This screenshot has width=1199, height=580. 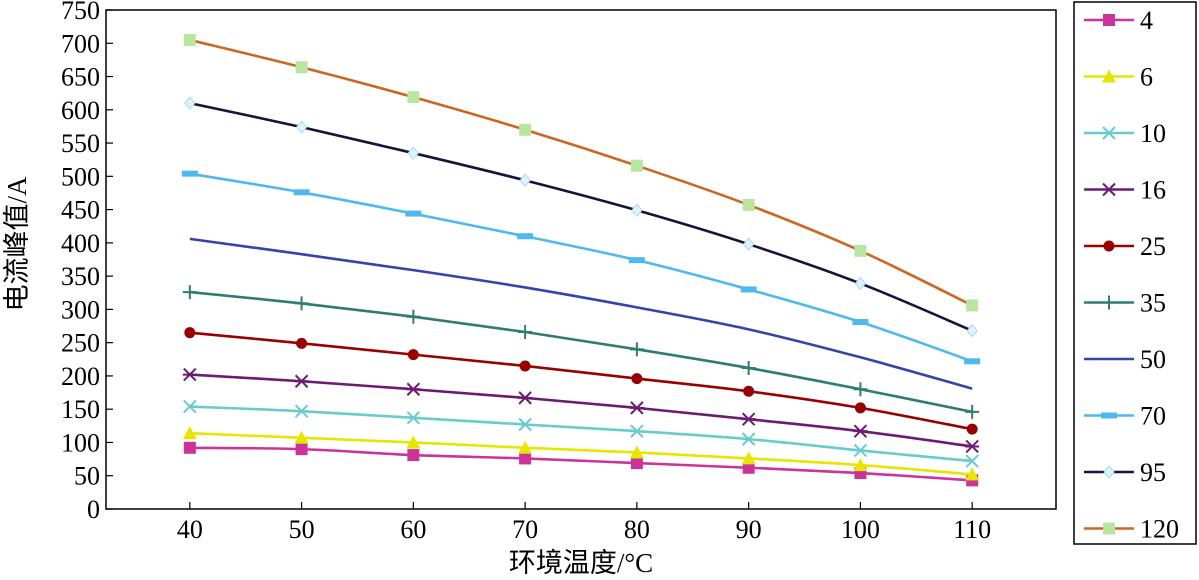 I want to click on legend-label: 50, so click(x=1153, y=359).